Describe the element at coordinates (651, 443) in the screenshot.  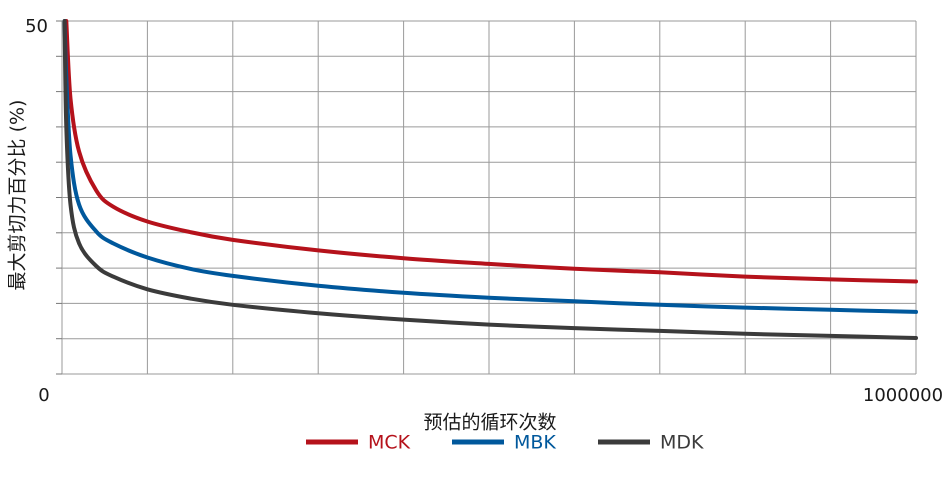
I see `legend-item-mdk: MDK` at that location.